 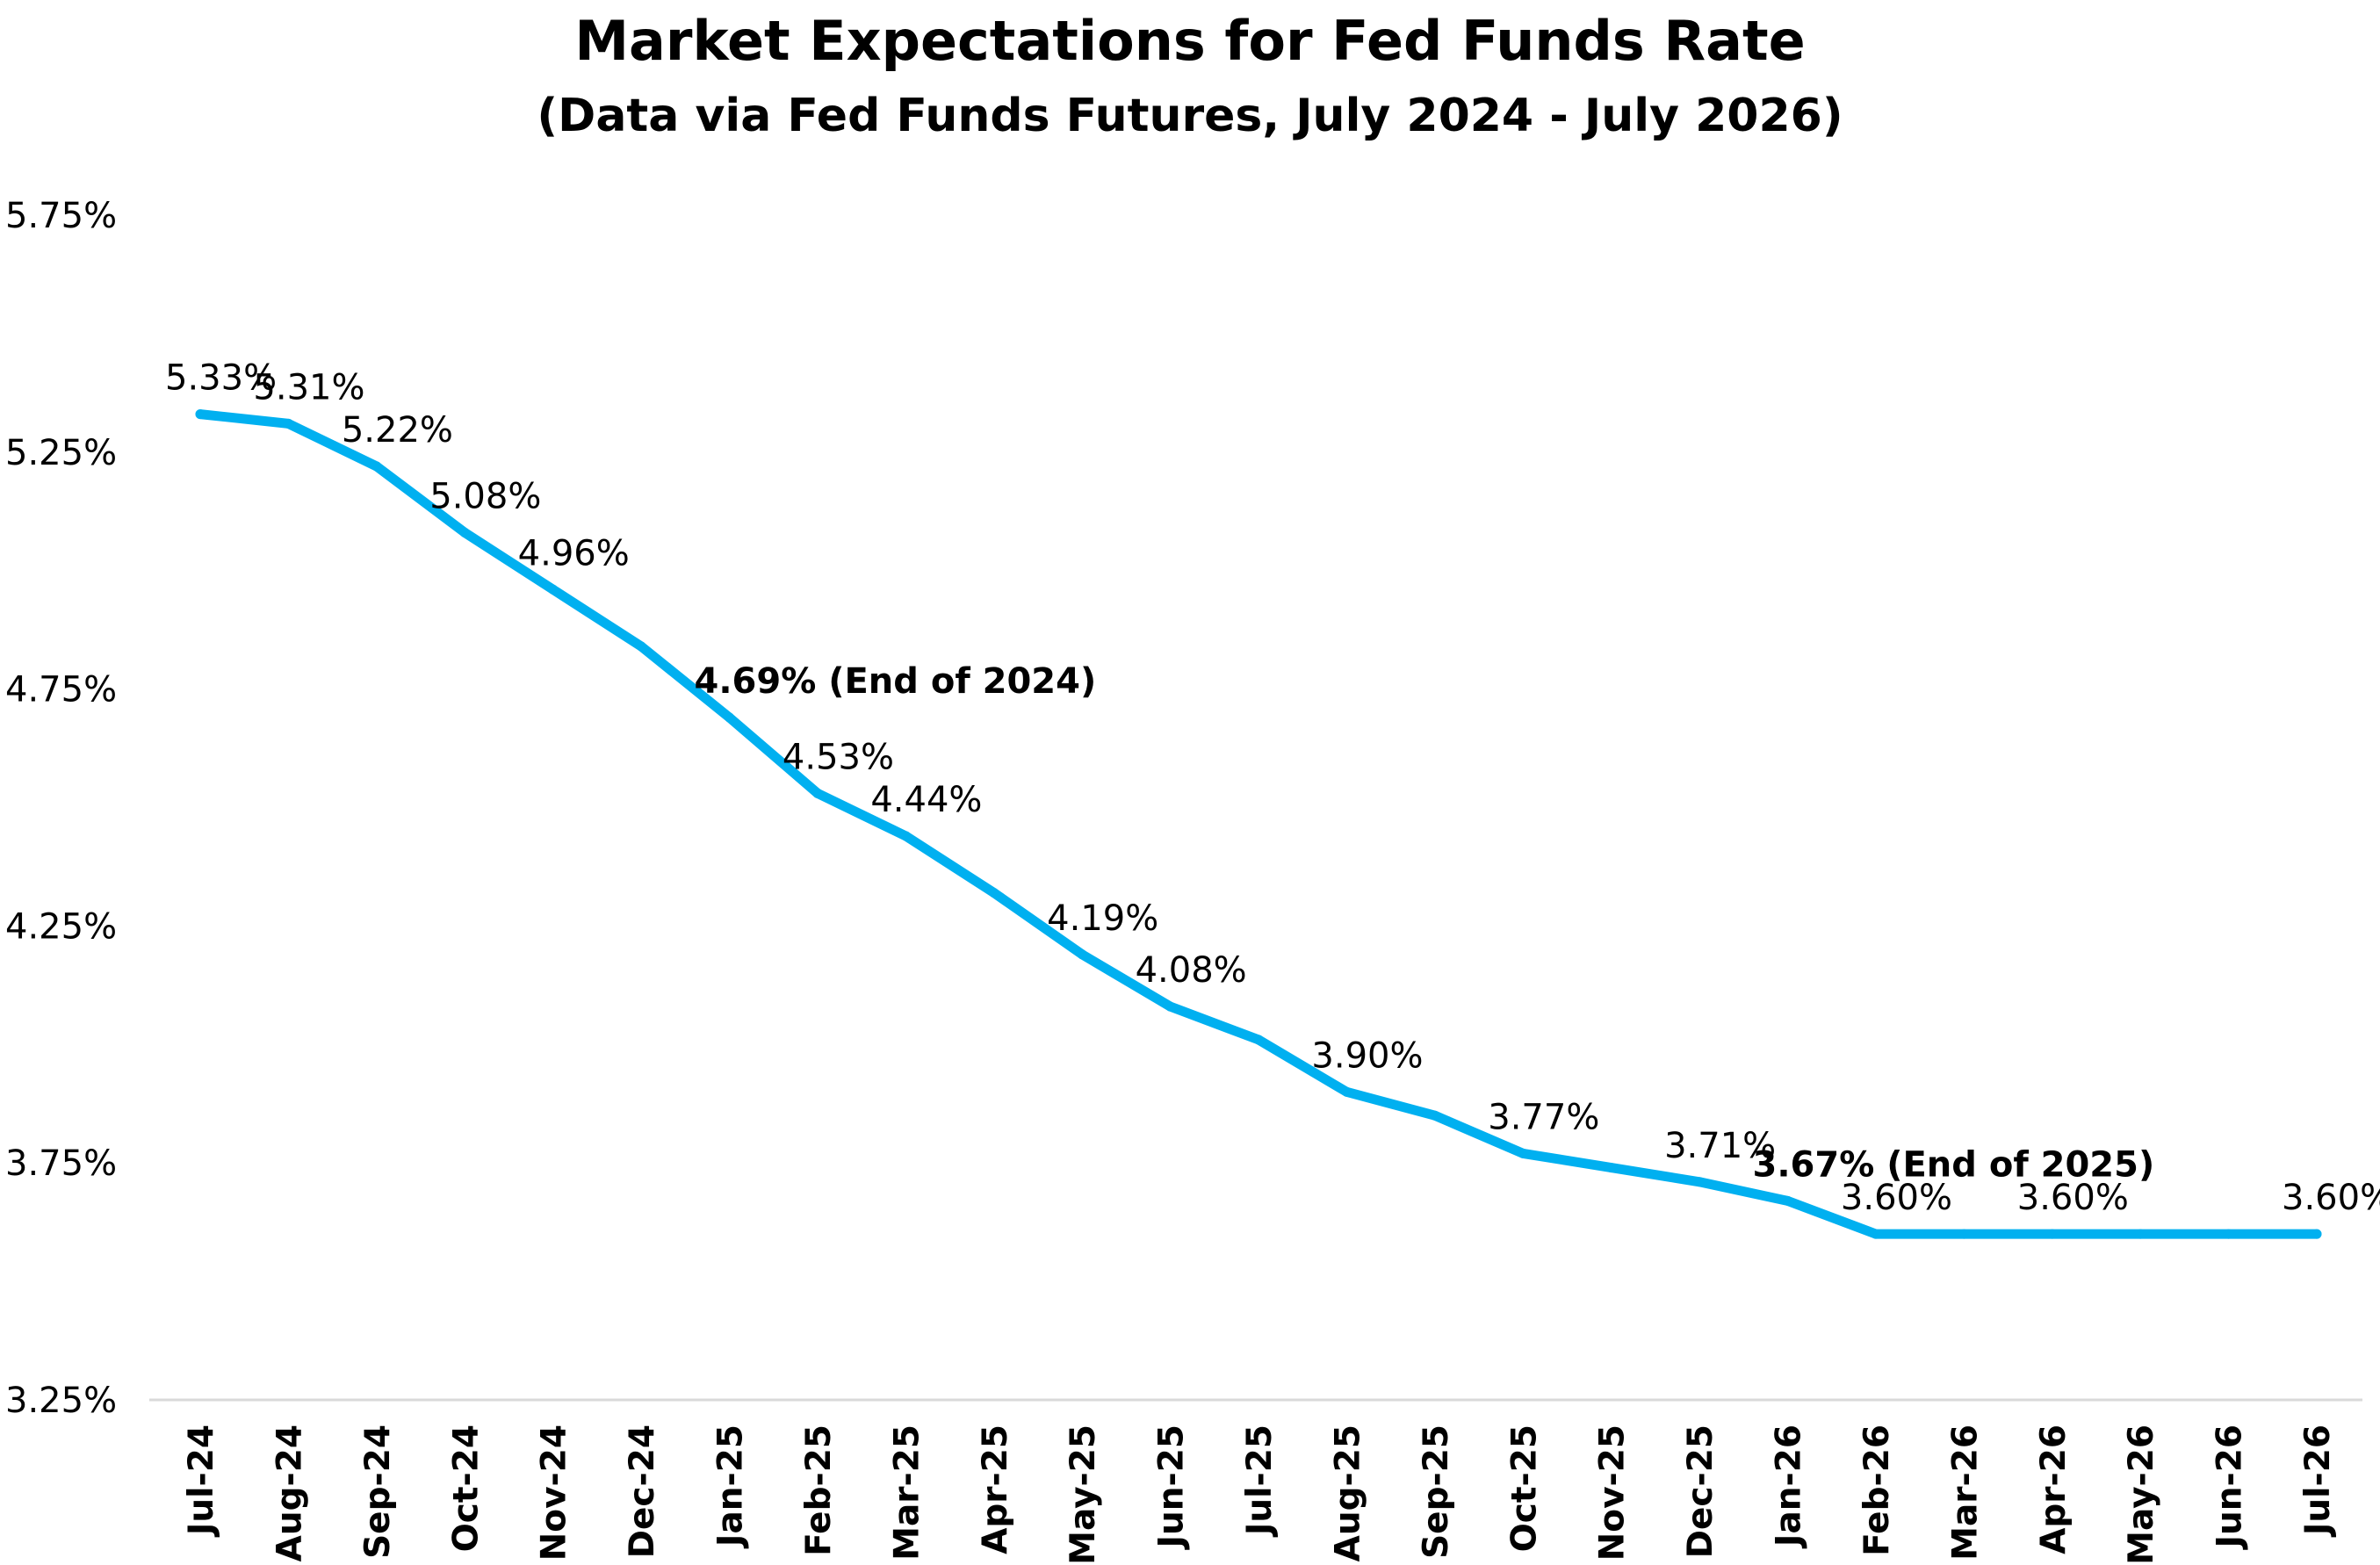 I want to click on data-label: 3.71%, so click(x=1720, y=1146).